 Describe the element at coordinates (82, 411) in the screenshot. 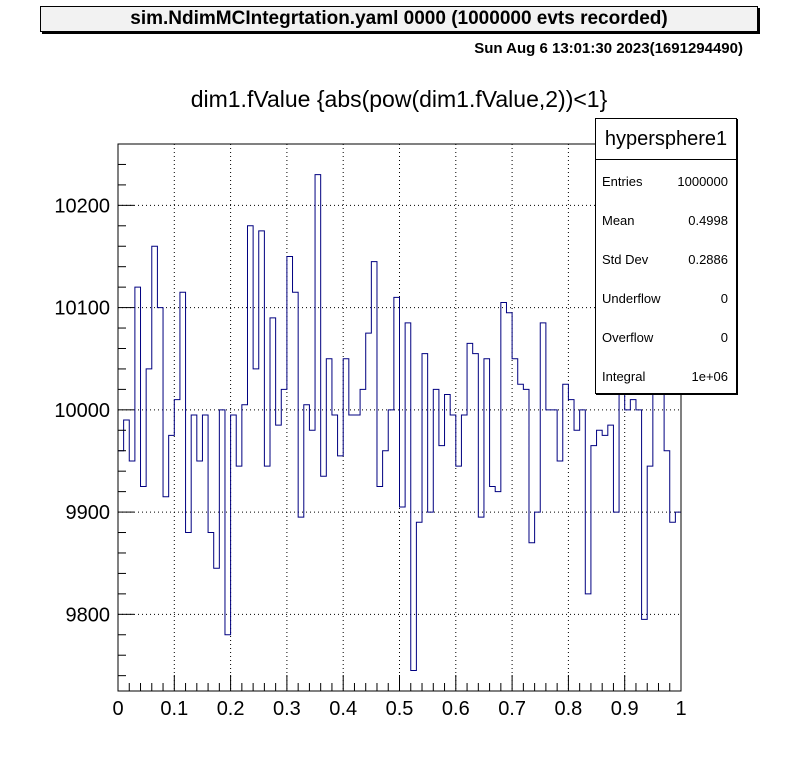

I see `y-tick-label: 10000` at that location.